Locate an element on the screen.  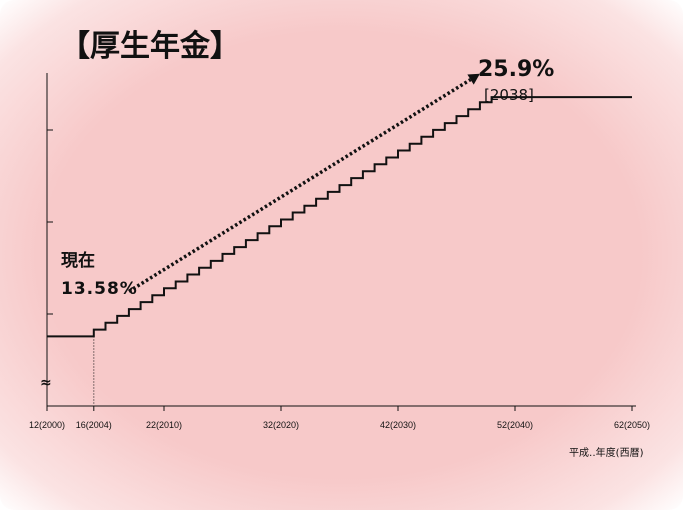
x-tick-label: 22(2010) is located at coordinates (164, 425).